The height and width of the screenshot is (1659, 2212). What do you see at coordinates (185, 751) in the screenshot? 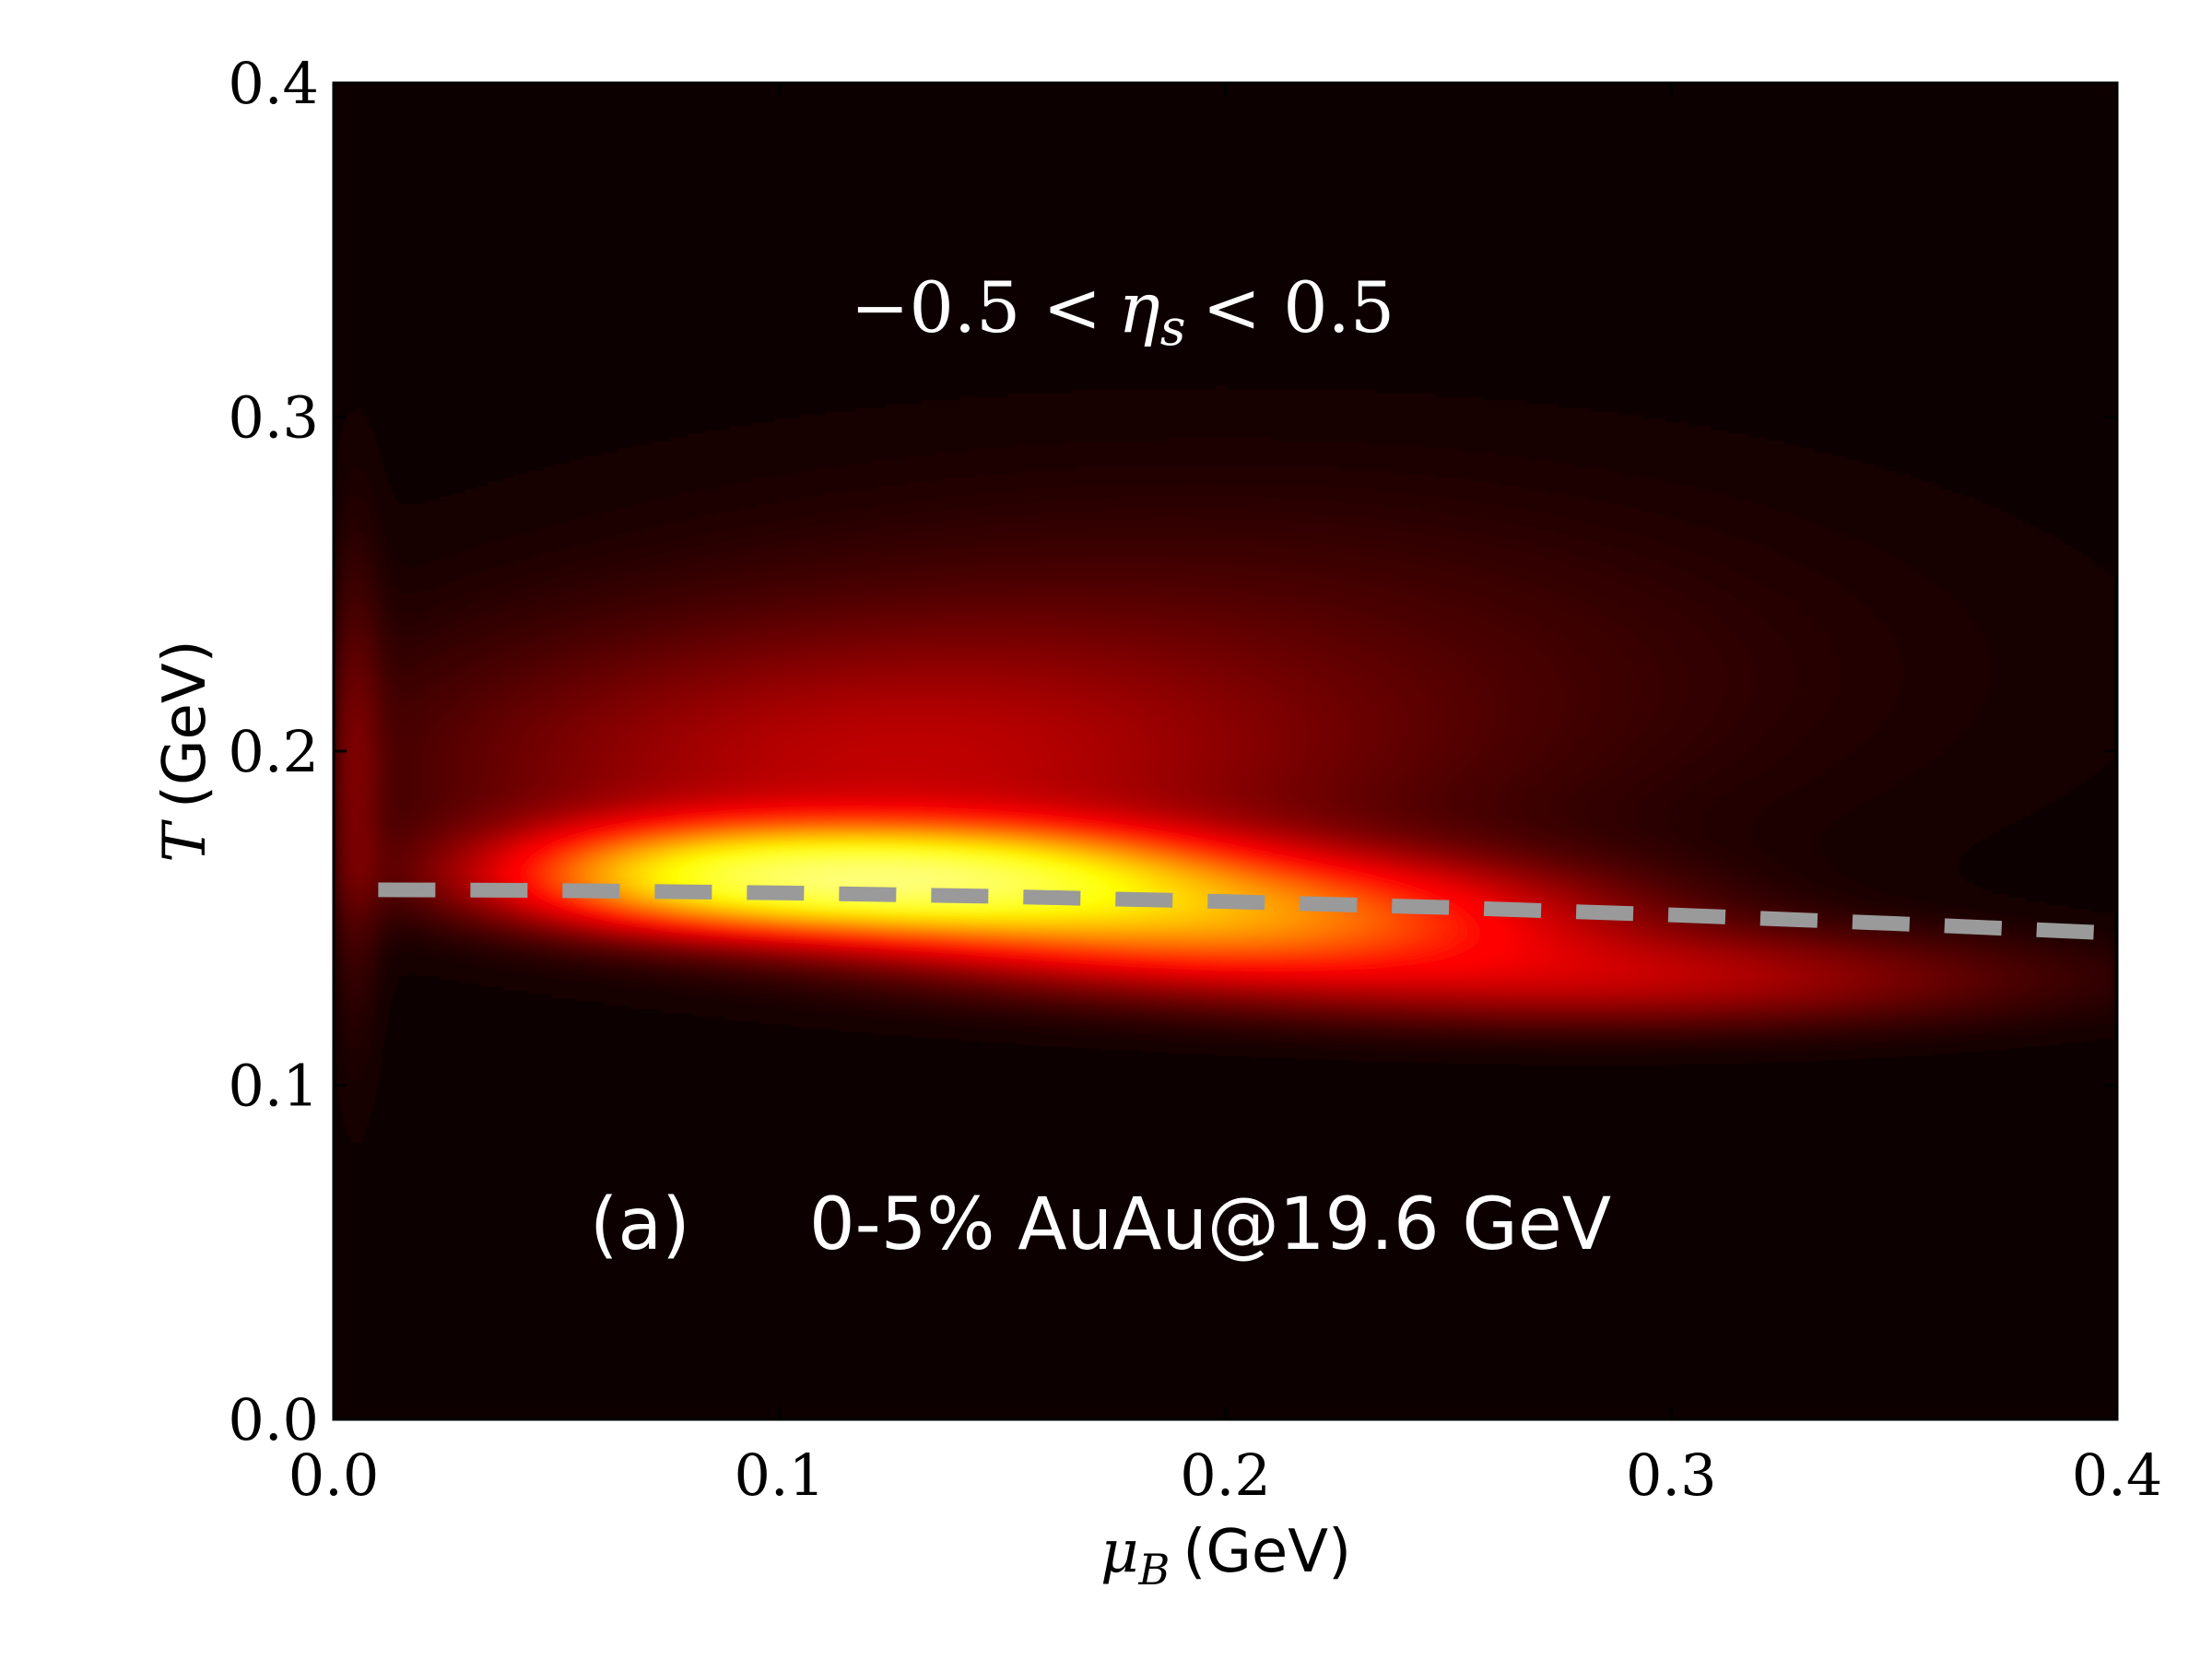
I see `y-axis-label: T(GeV)` at bounding box center [185, 751].